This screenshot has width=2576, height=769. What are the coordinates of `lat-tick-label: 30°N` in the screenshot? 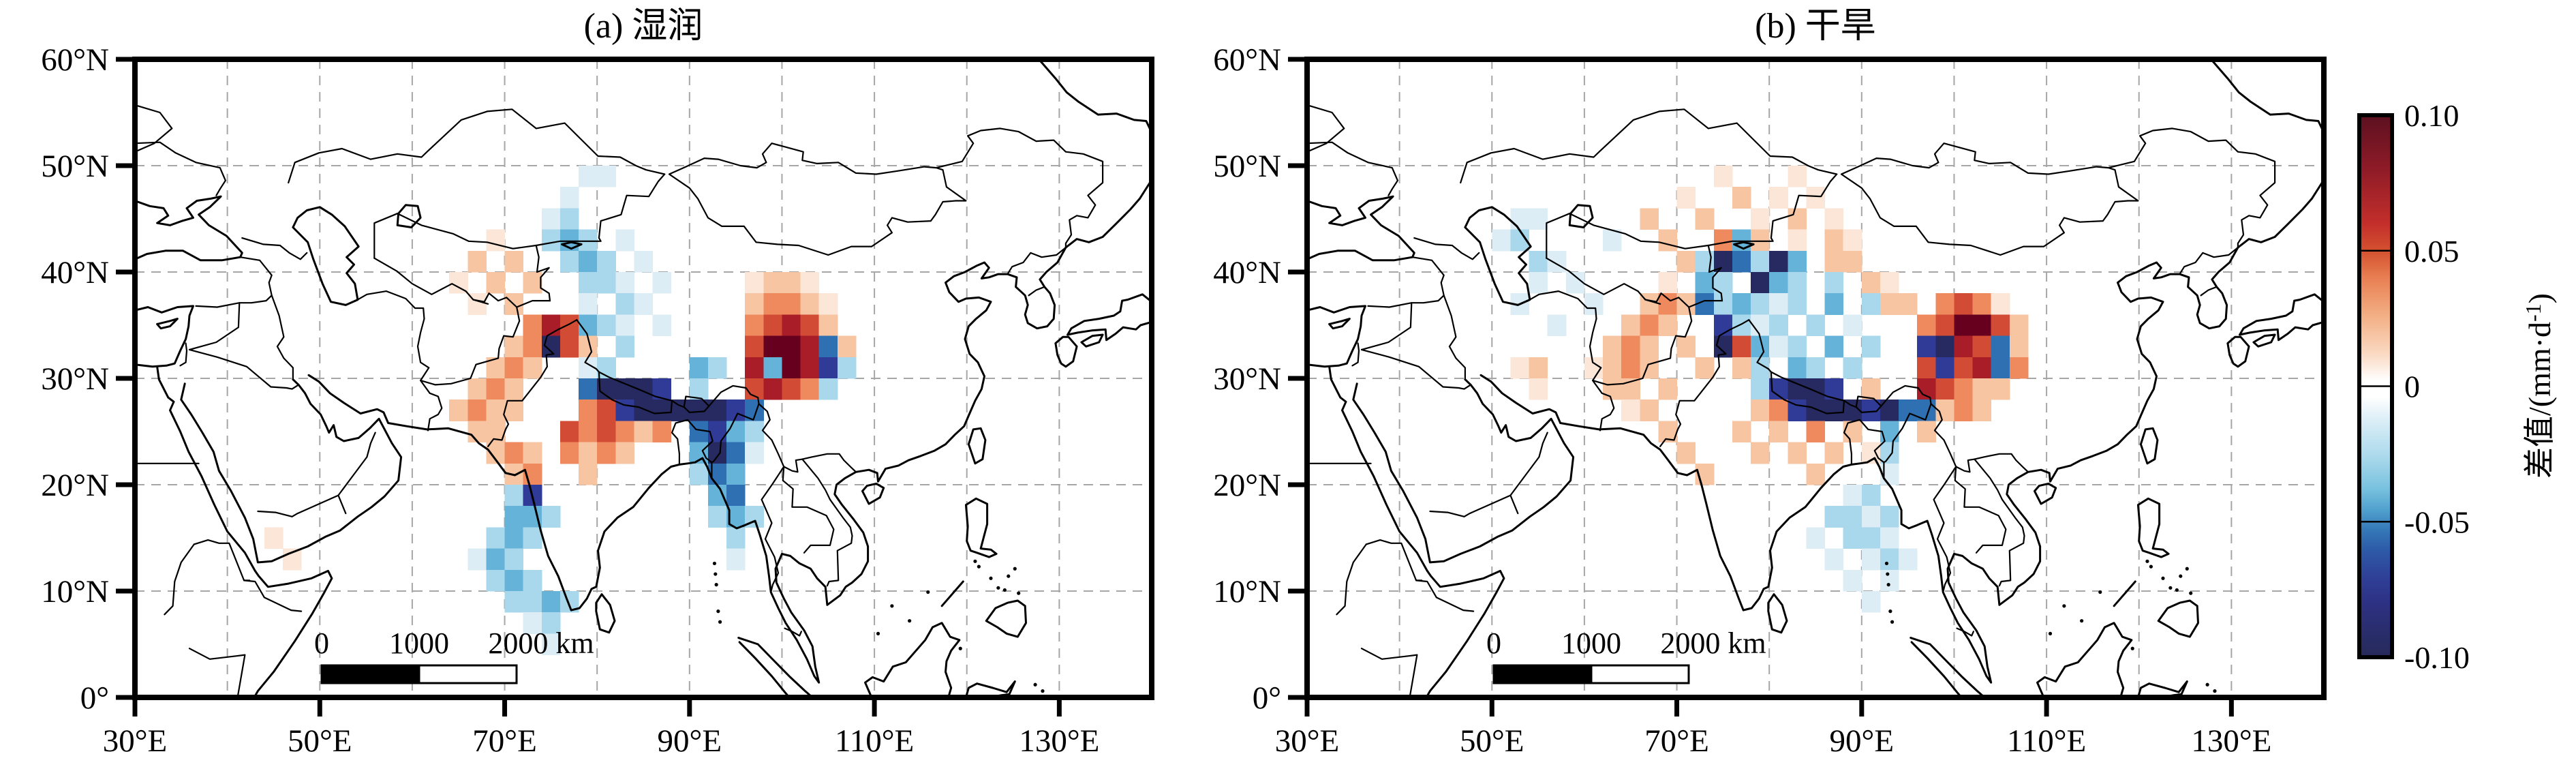 It's located at (75, 379).